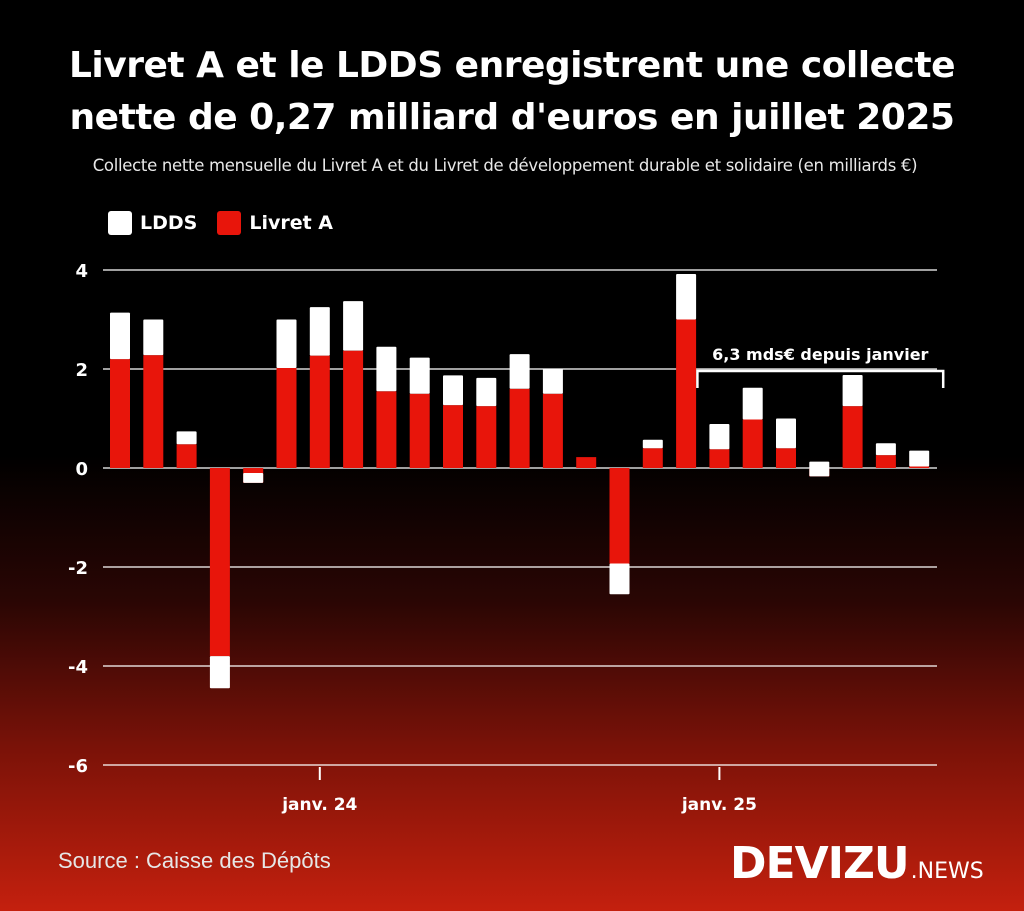 This screenshot has height=911, width=1024. I want to click on legend-label-livret-a: Livret A, so click(291, 223).